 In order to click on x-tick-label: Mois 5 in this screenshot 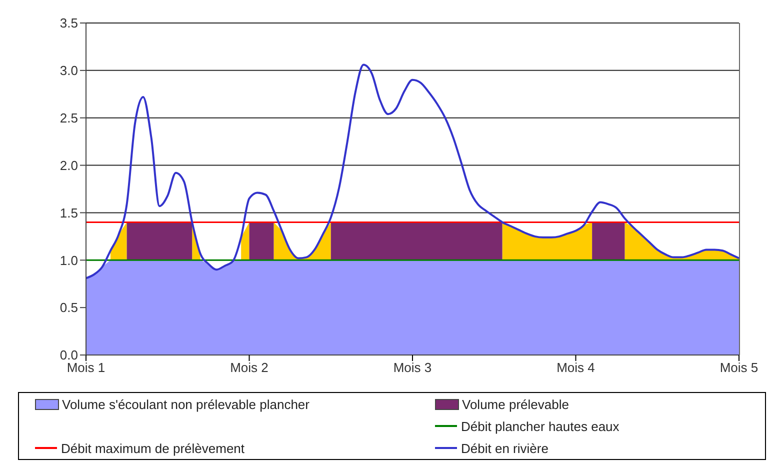, I will do `click(739, 368)`.